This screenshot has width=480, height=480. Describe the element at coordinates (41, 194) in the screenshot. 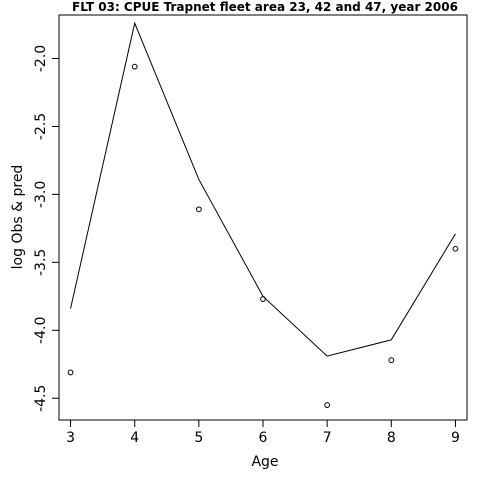

I see `y-tick-label: -3.0` at that location.